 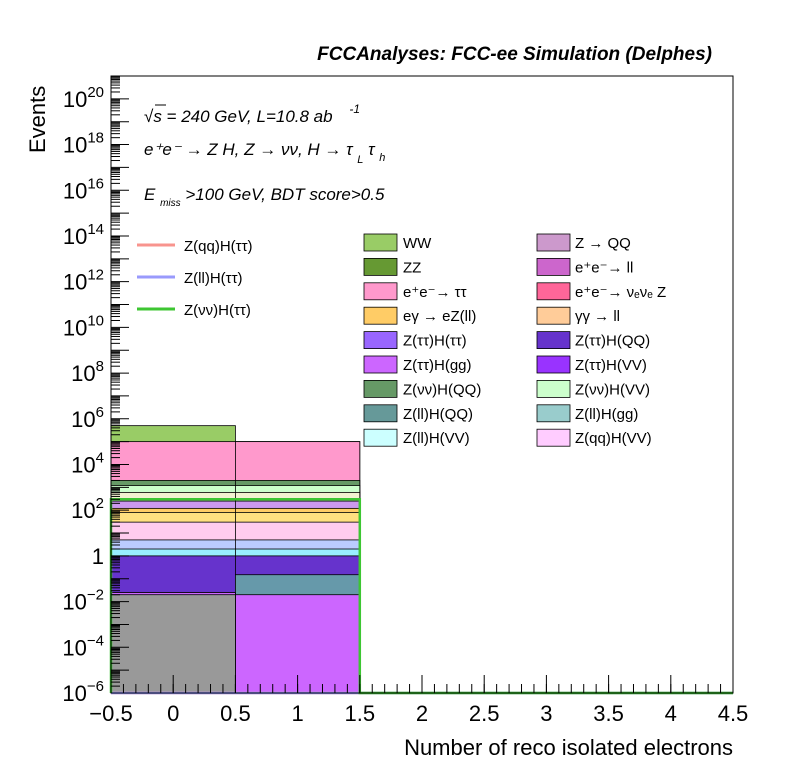 I want to click on annotation-line2-main: e⁺e⁻ → Z H, Z → νν, H → τ, so click(x=249, y=149).